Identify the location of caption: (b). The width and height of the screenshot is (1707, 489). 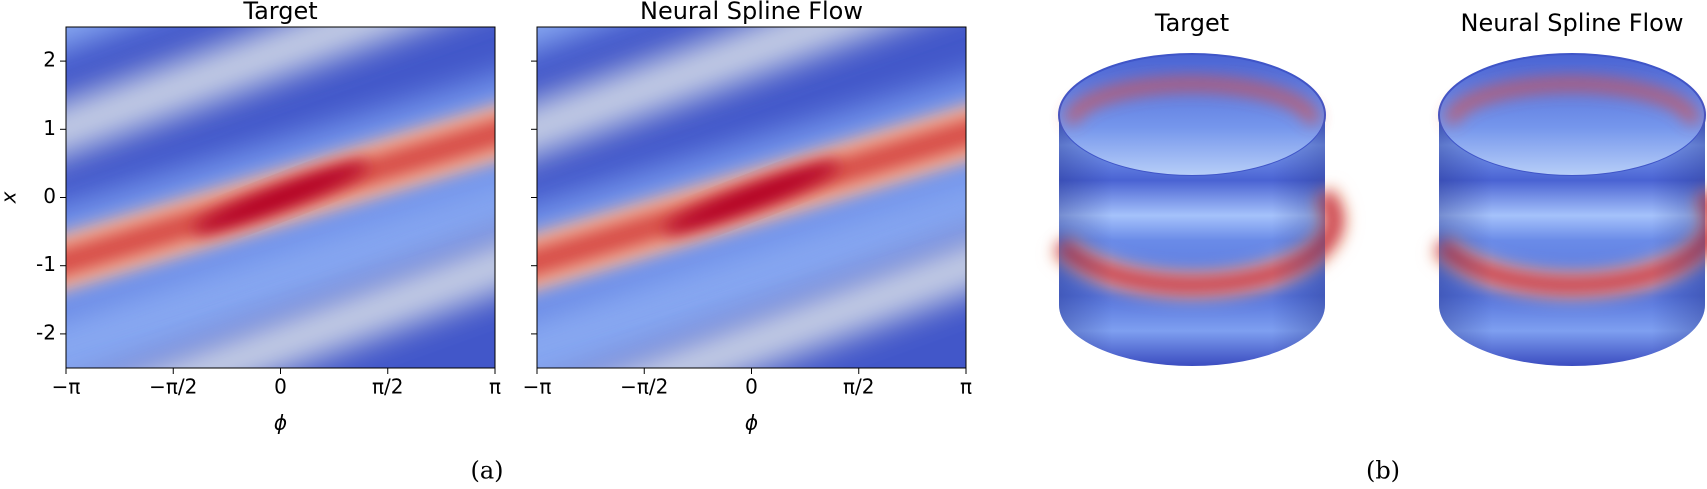
(1383, 471).